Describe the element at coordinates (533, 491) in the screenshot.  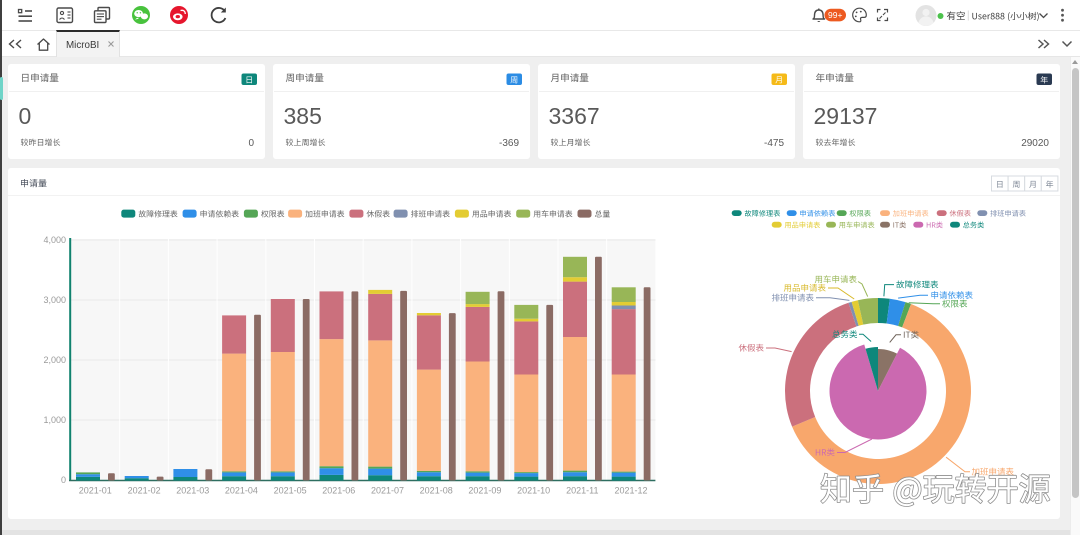
I see `svg-text: 2021-10` at that location.